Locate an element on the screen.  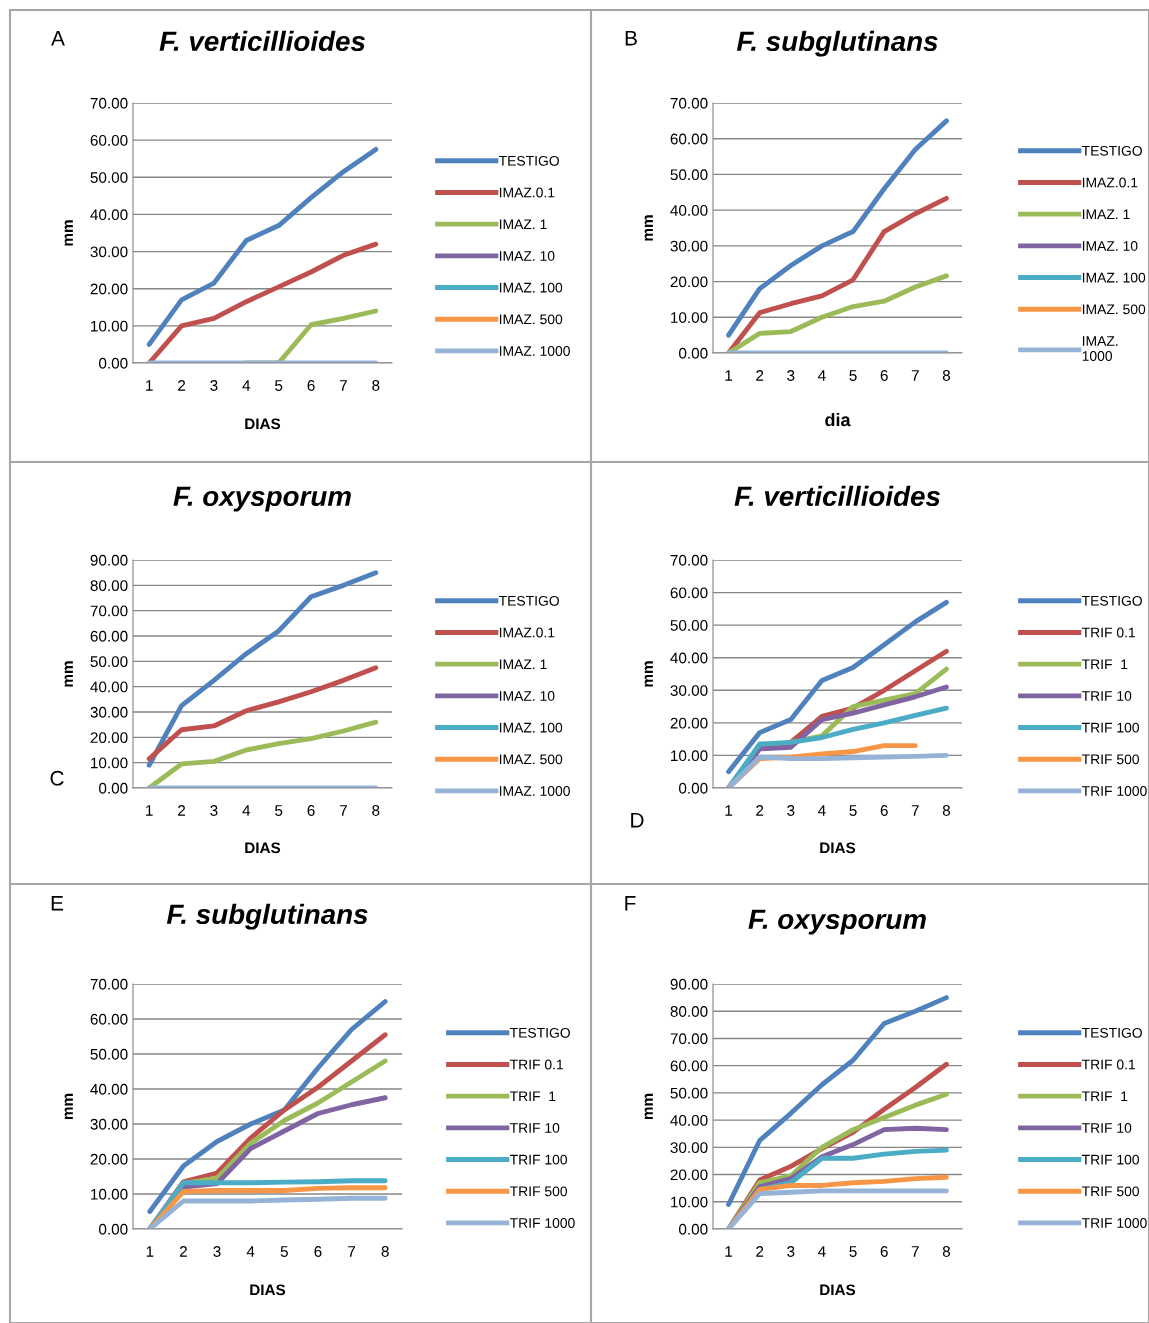
text: B is located at coordinates (631, 38).